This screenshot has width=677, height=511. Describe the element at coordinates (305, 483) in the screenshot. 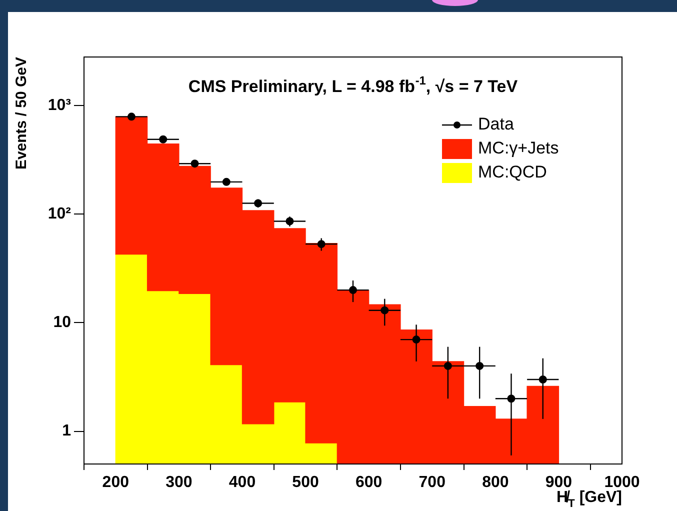

I see `x-tick-label: 500` at that location.